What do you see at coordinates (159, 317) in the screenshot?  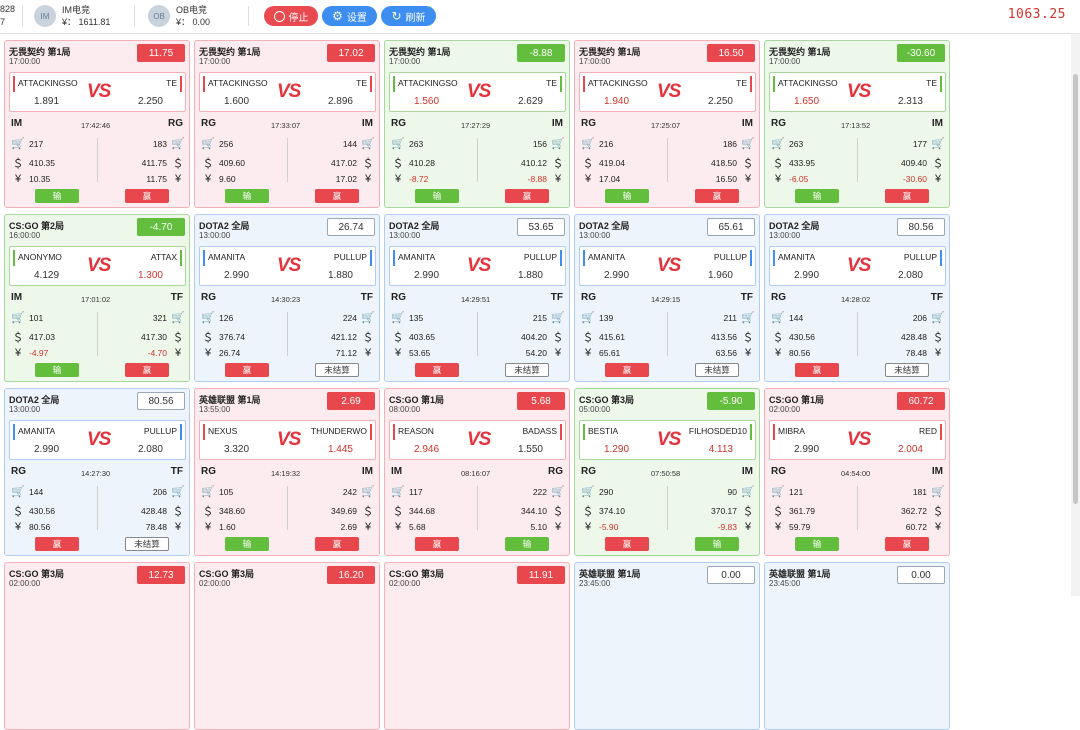 I see `right-stat-value: 321` at bounding box center [159, 317].